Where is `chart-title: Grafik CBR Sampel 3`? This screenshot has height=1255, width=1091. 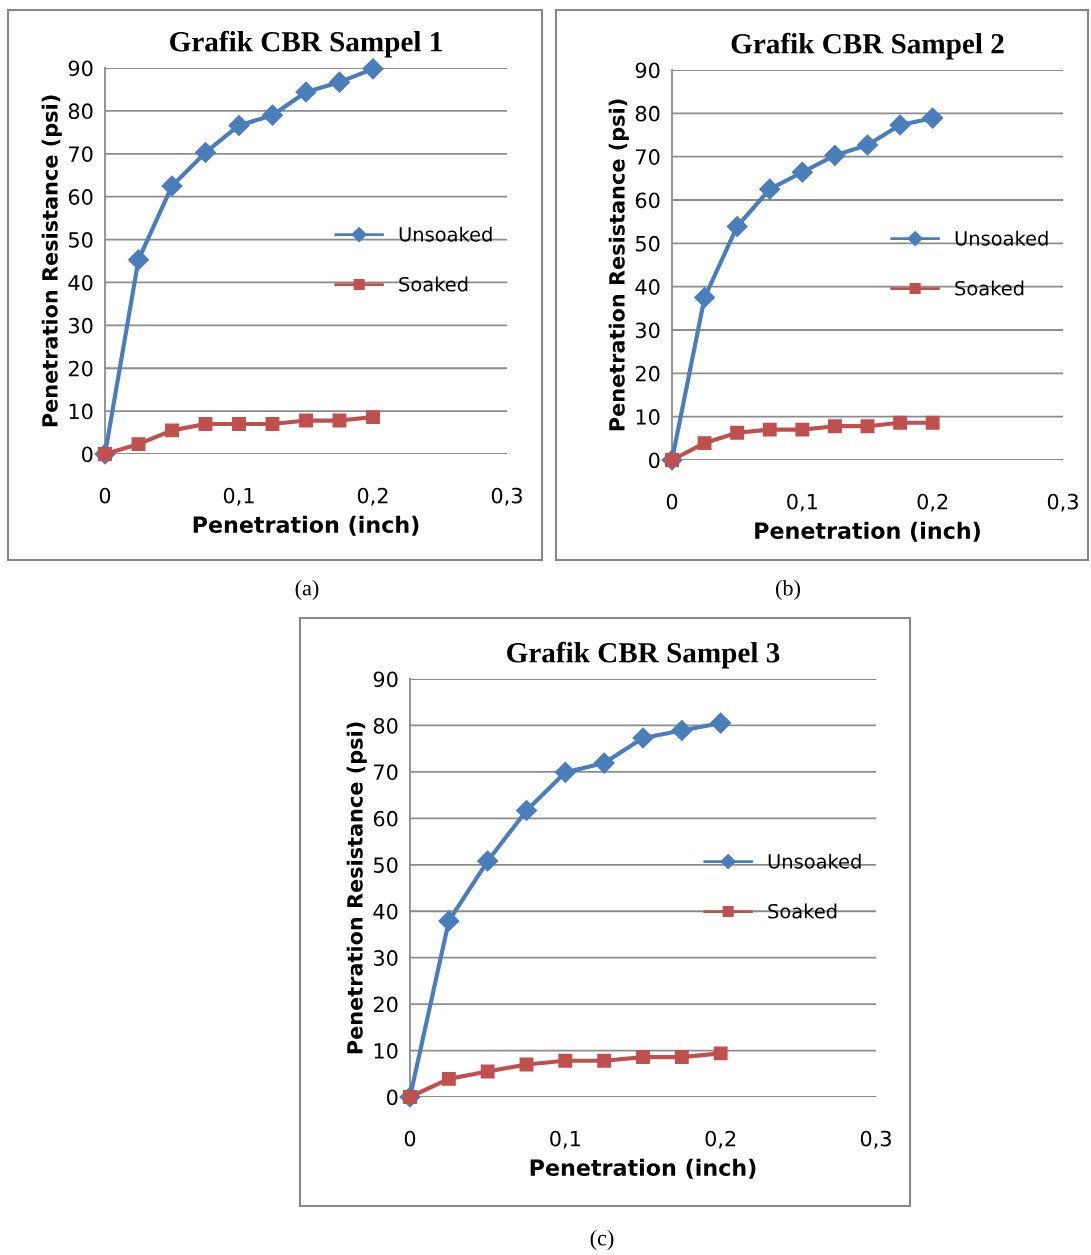 chart-title: Grafik CBR Sampel 3 is located at coordinates (643, 655).